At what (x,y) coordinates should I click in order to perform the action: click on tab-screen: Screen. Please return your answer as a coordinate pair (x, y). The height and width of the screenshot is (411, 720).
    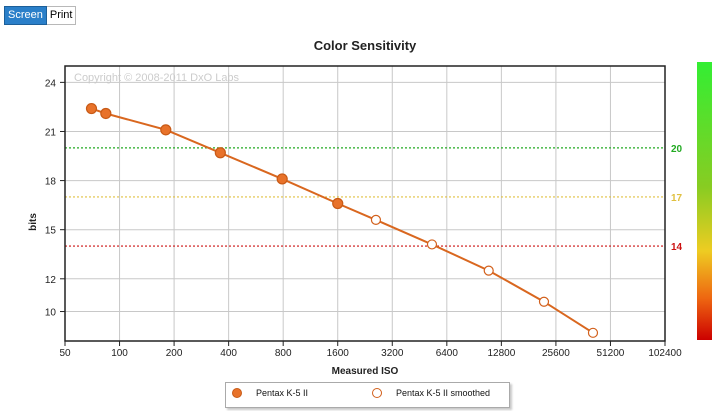
    Looking at the image, I should click on (25, 15).